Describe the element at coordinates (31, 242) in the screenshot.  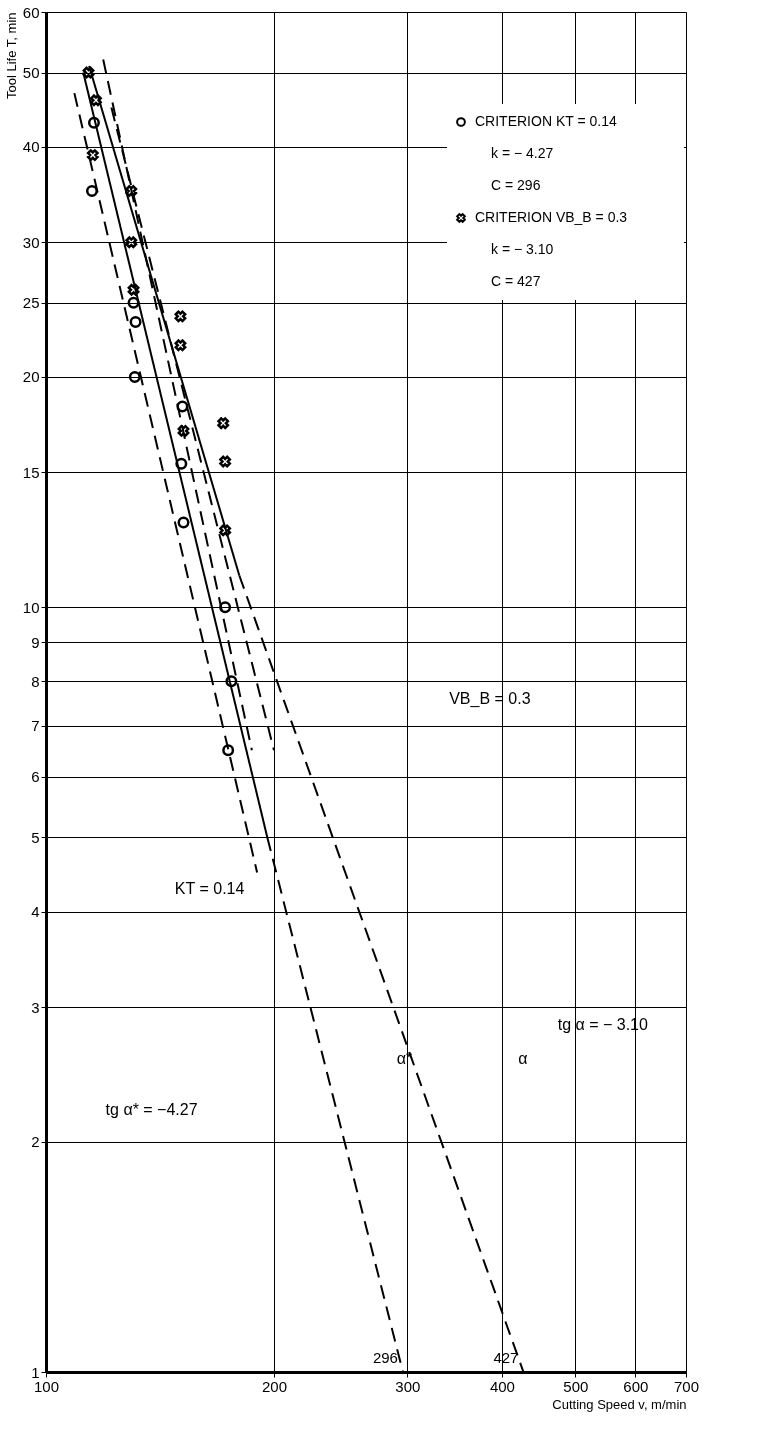
I see `y-tick-label: 30` at that location.